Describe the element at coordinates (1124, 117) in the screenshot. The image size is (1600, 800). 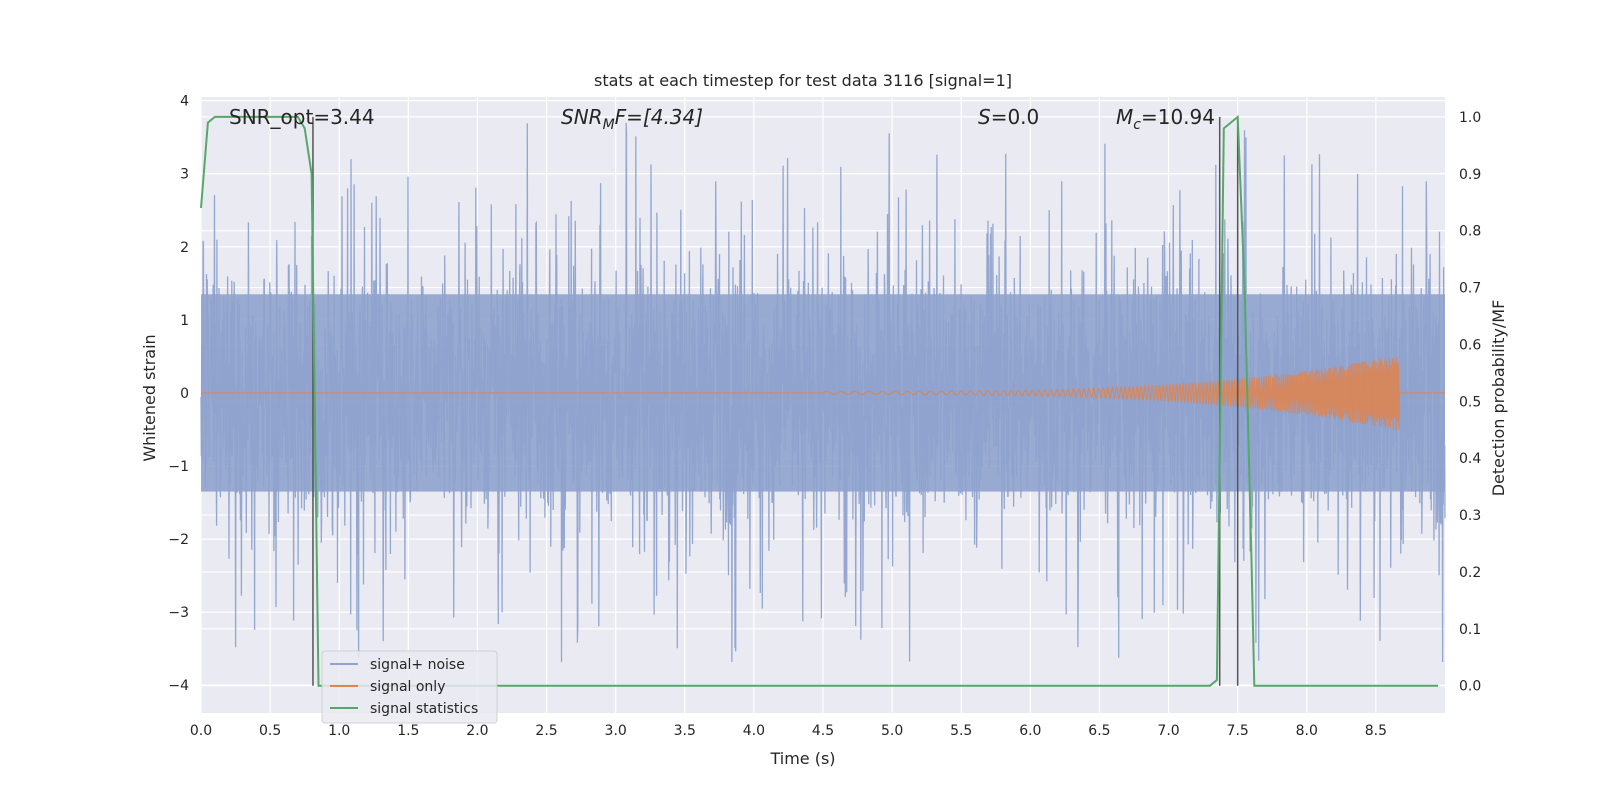
I see `annotation-mc-main: M` at that location.